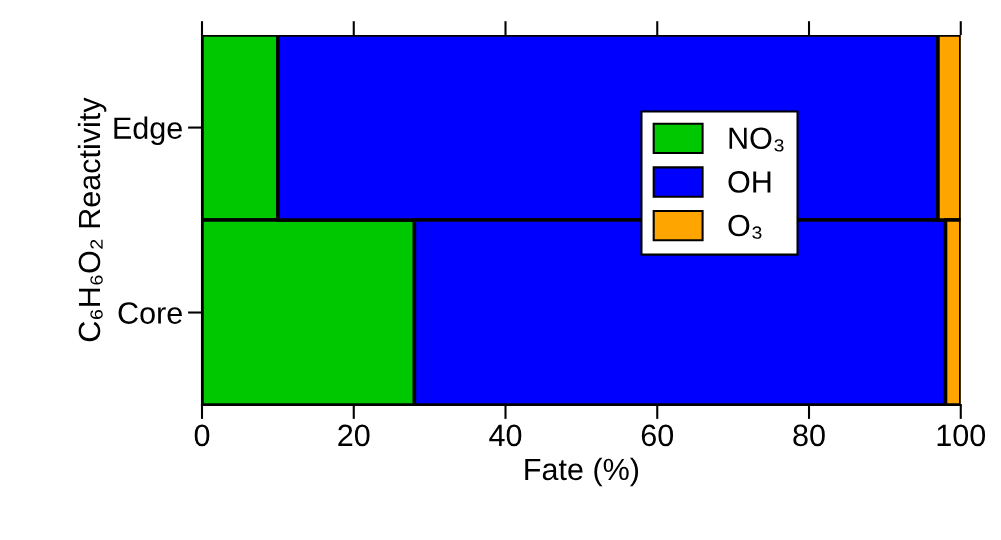 Image resolution: width=1001 pixels, height=540 pixels. Describe the element at coordinates (150, 313) in the screenshot. I see `y-tick-label: Core` at that location.